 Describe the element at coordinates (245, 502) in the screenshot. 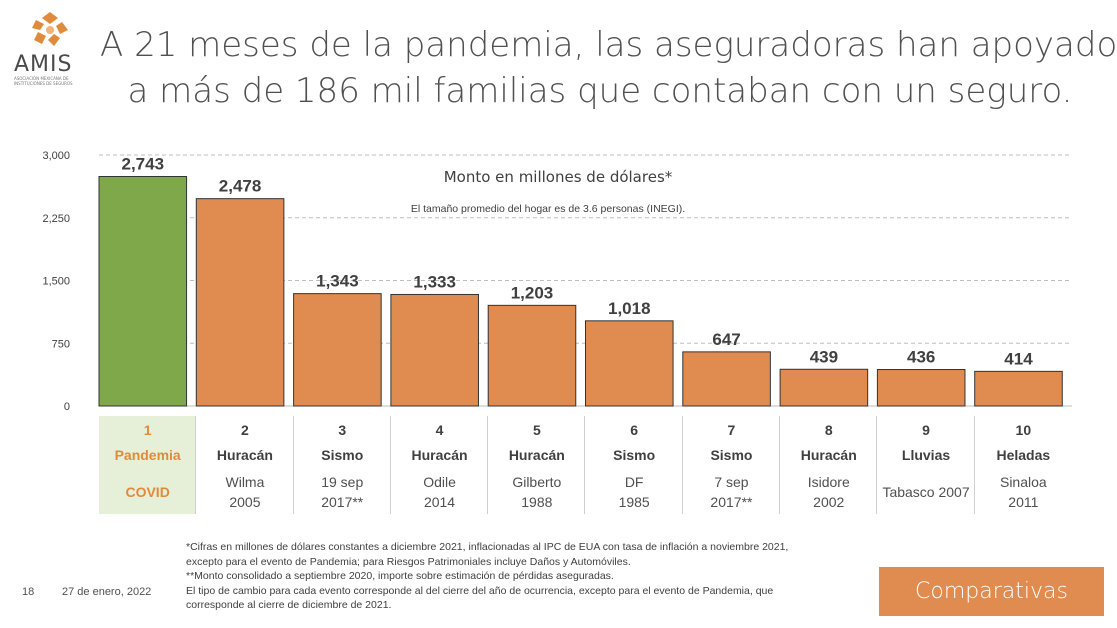

I see `event-description-line: 2005` at that location.